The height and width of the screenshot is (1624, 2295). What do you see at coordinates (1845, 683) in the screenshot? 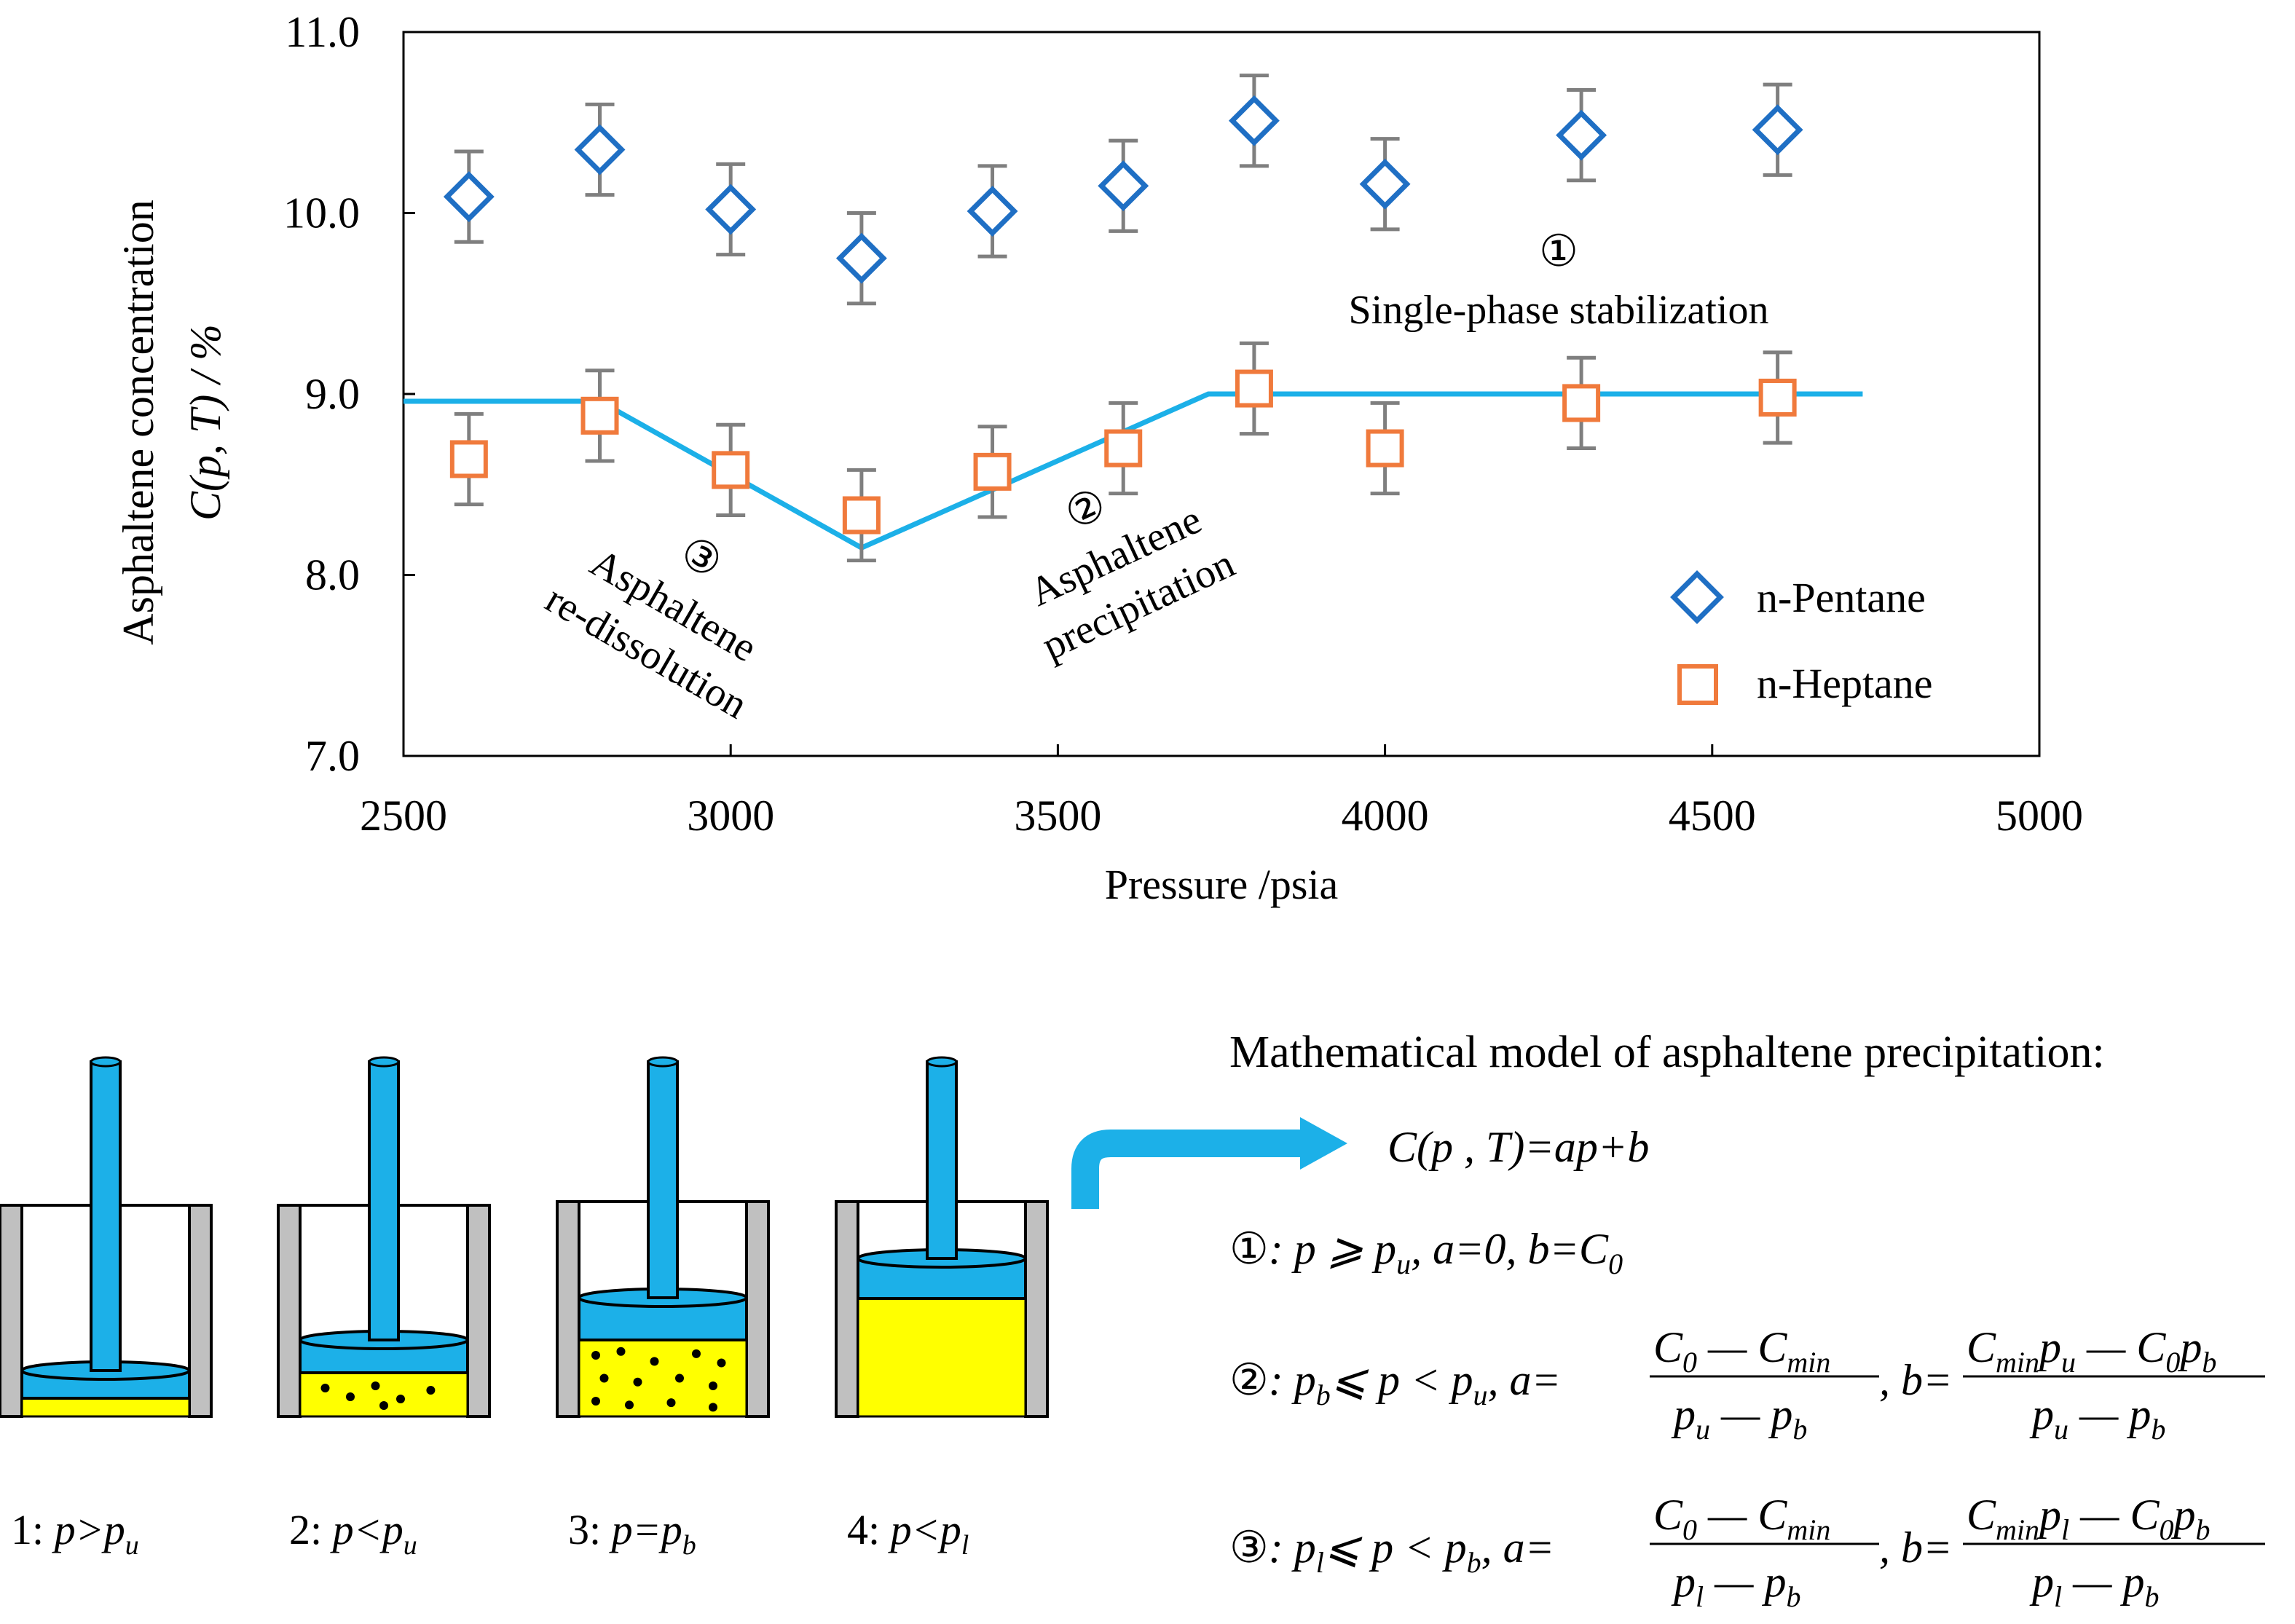
I see `legend-label-n-heptane: n-Heptane` at bounding box center [1845, 683].